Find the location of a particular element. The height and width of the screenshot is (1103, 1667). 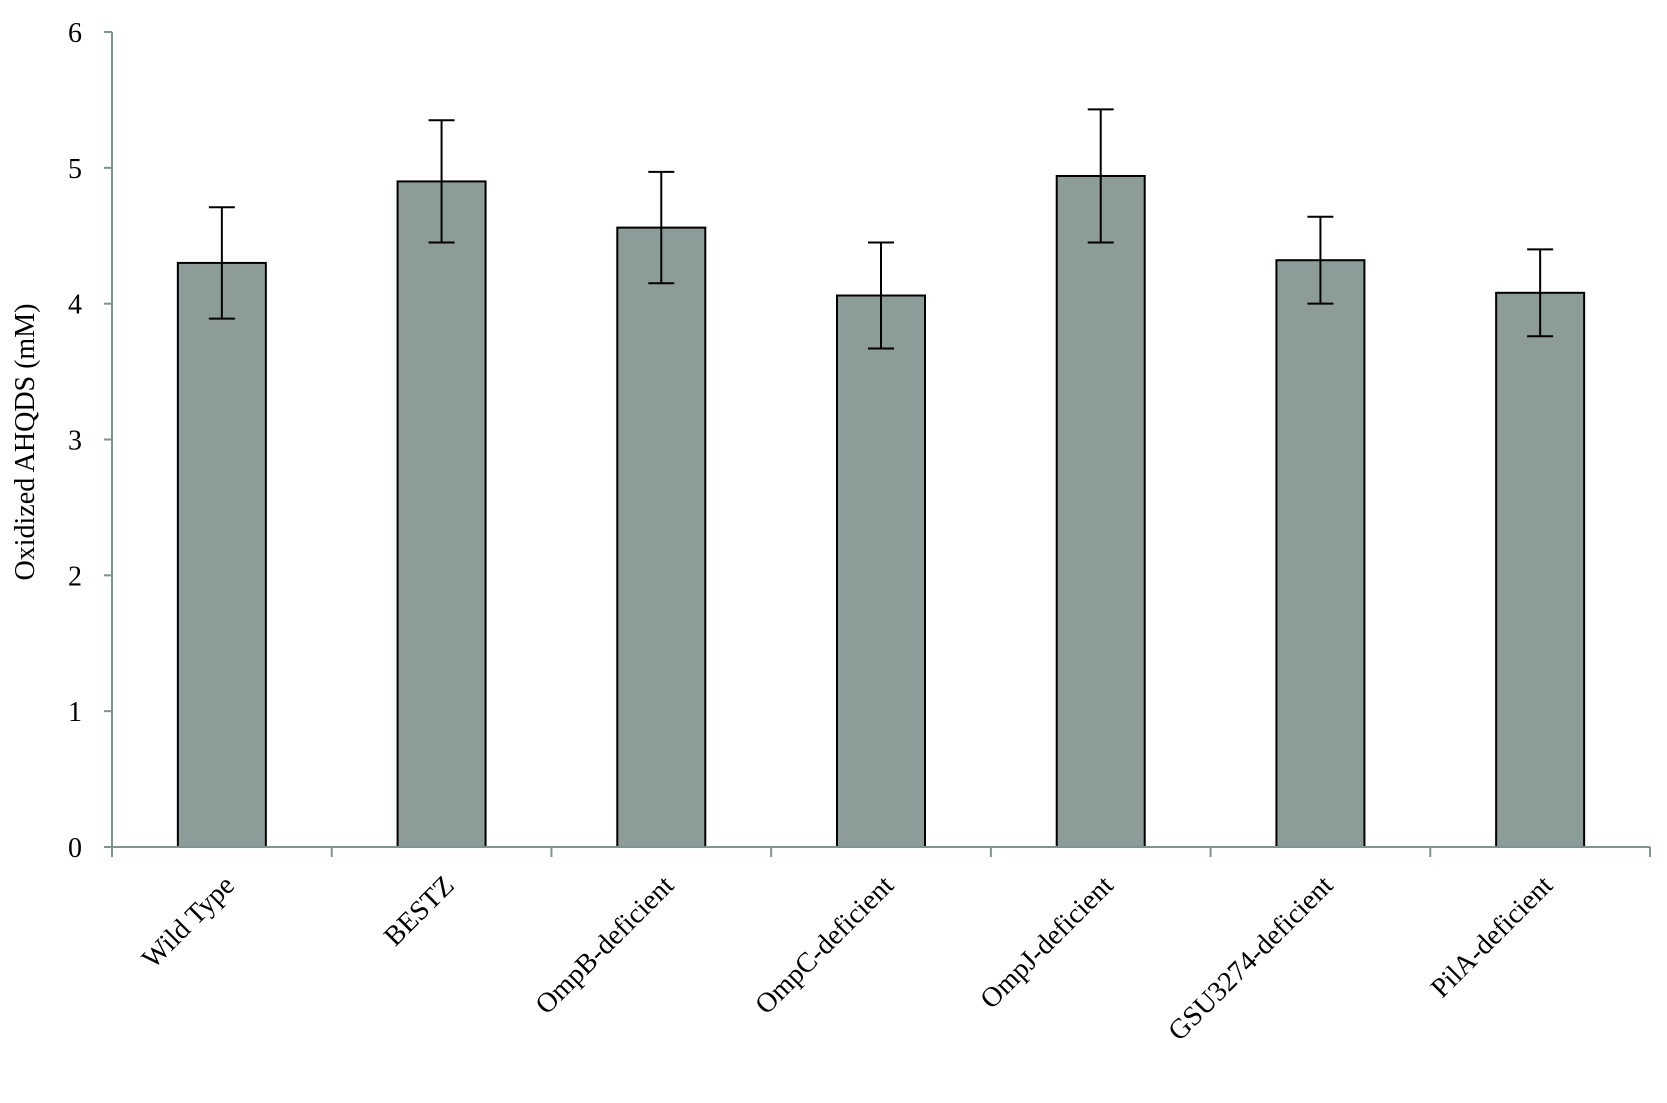

y-tick-label: 6 is located at coordinates (75, 33).